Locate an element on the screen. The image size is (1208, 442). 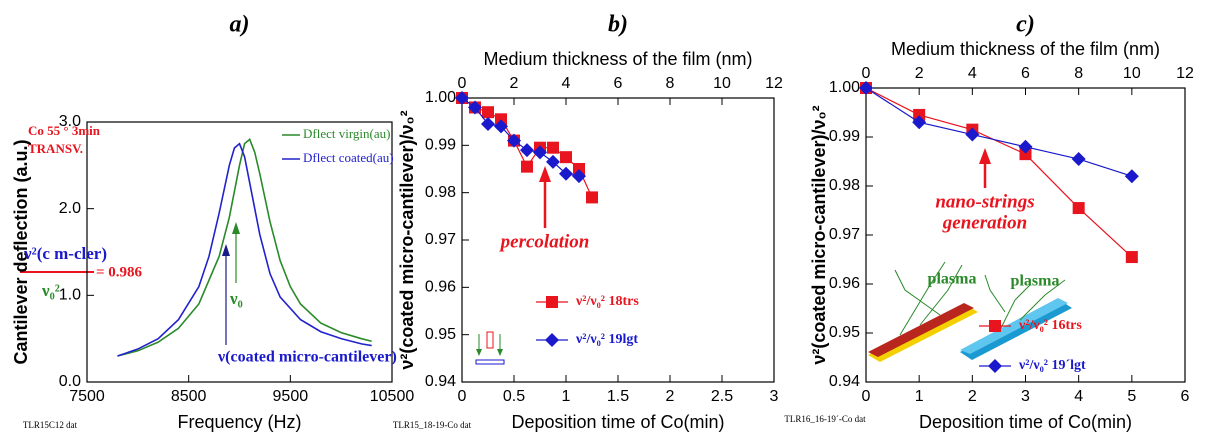
annotation: ν₀ is located at coordinates (236, 298).